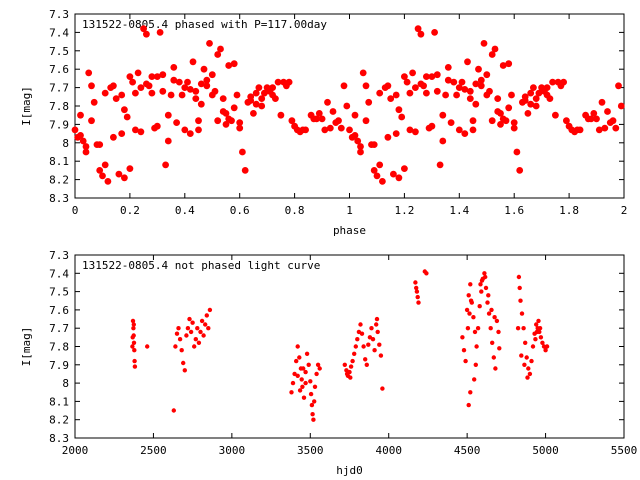 The height and width of the screenshot is (480, 640). What do you see at coordinates (75, 210) in the screenshot?
I see `phased-xtick-label: 0` at bounding box center [75, 210].